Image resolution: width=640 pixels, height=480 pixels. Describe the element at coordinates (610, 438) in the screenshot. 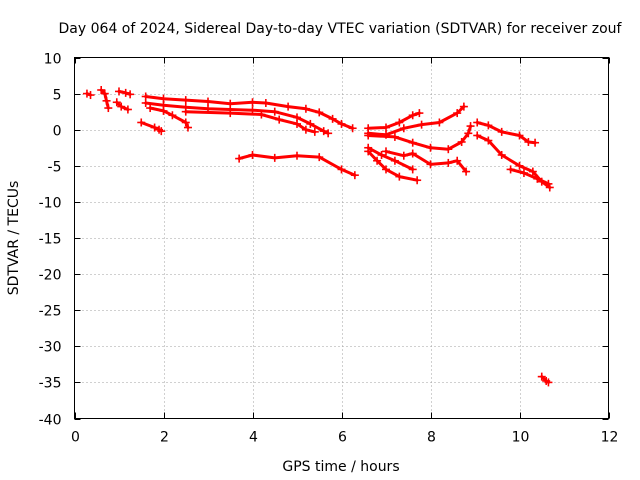

I see `x-tick-label: 12` at that location.